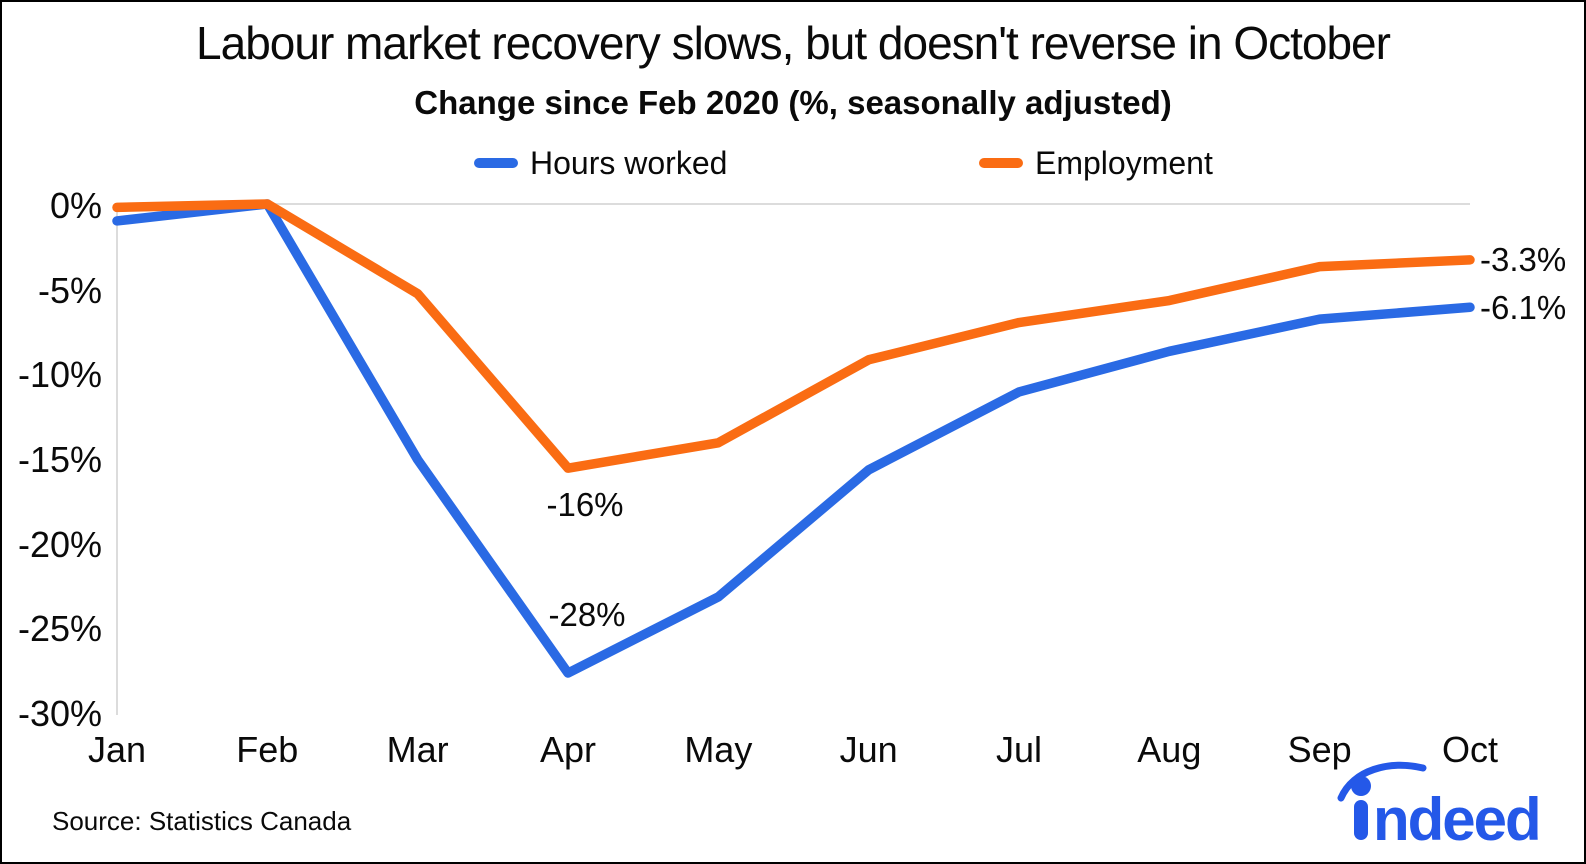 The image size is (1586, 864). I want to click on x-tick-label: Mar, so click(417, 749).